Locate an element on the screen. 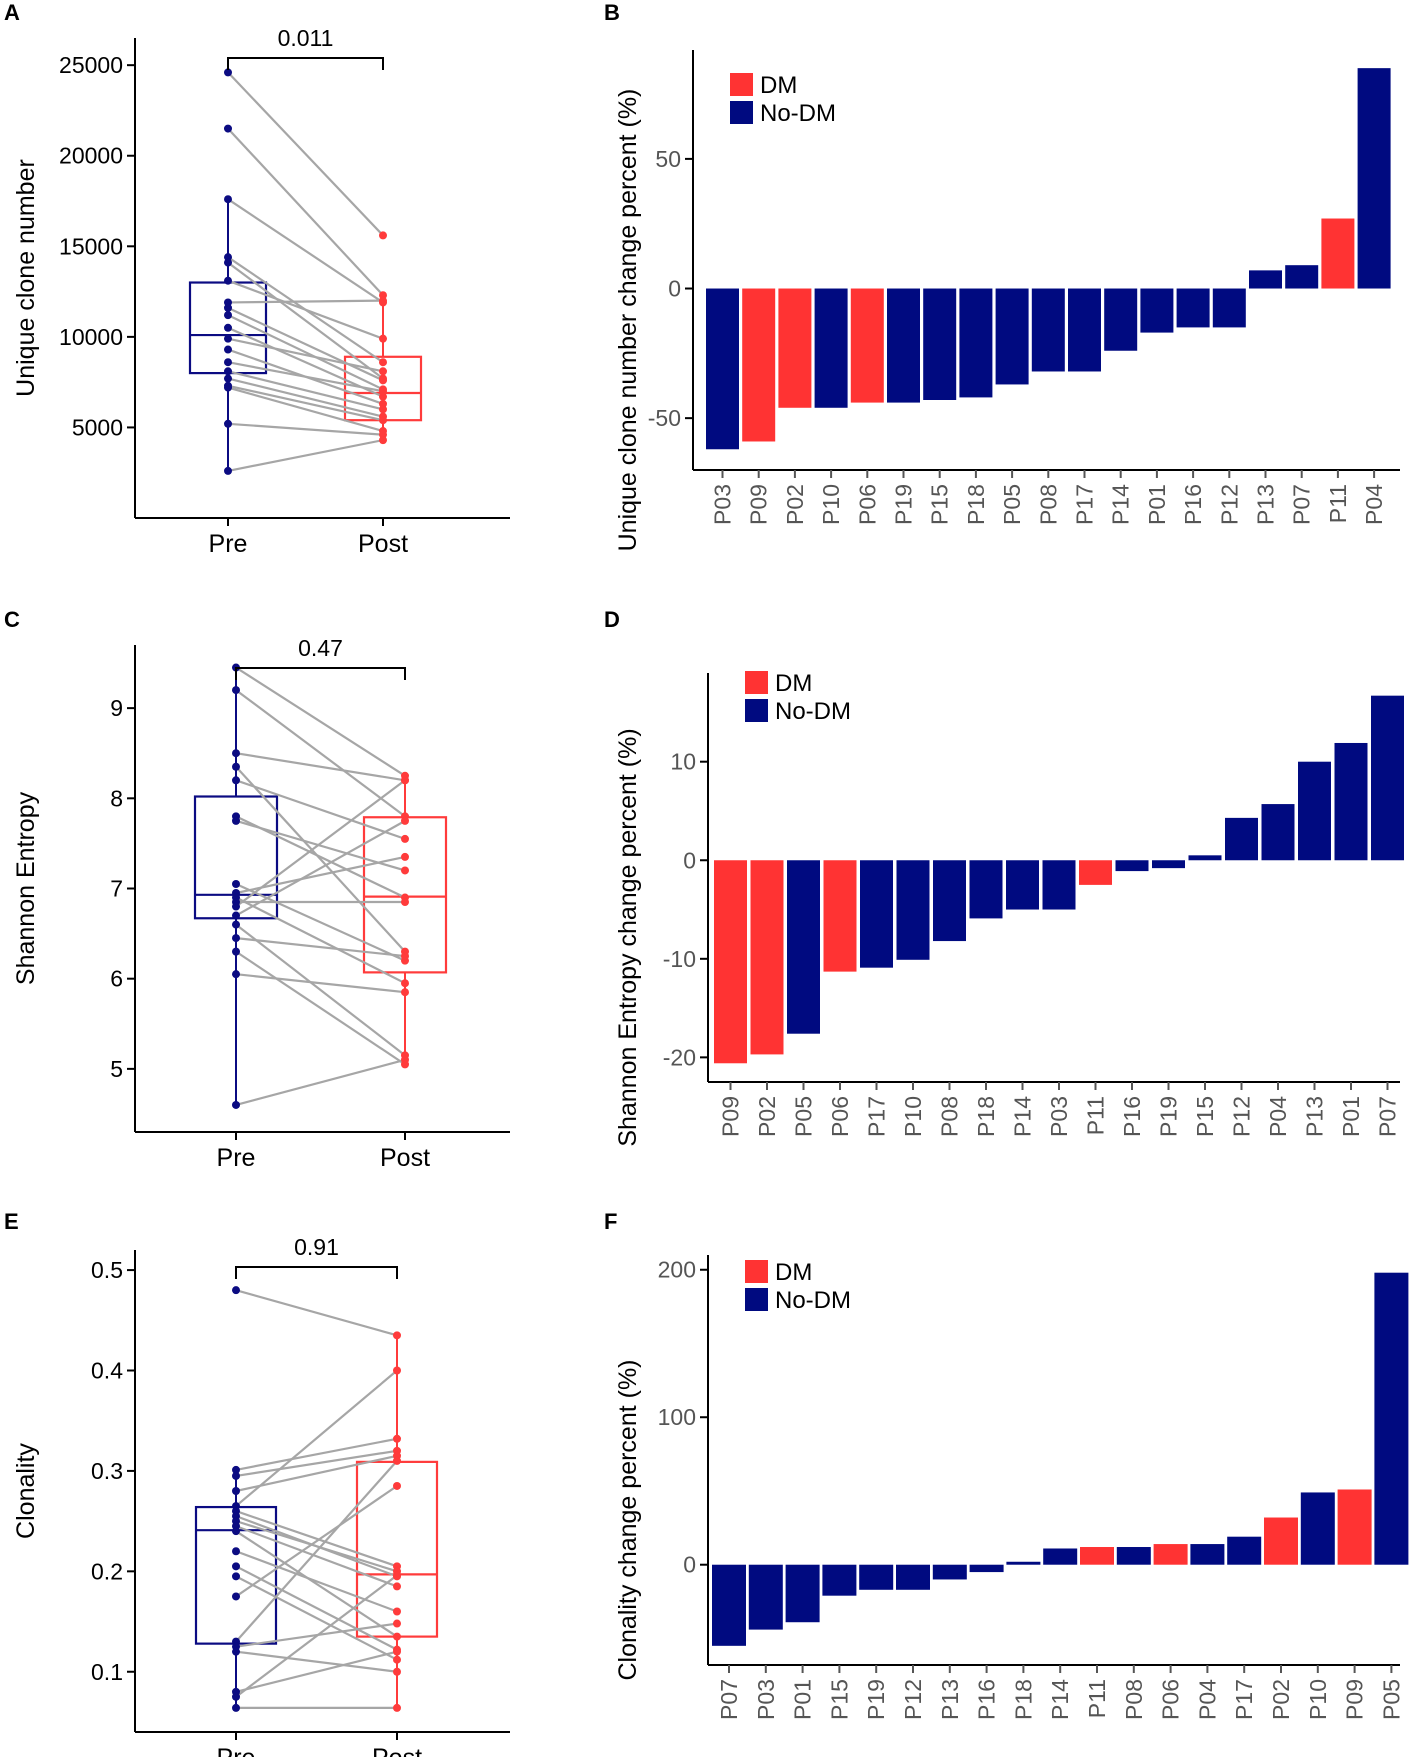 The image size is (1418, 1757). p-value-label: 0.91 is located at coordinates (316, 1247).